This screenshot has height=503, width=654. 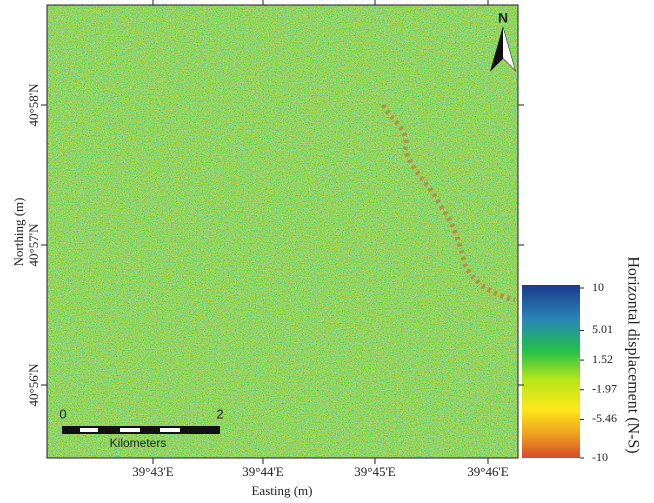 I want to click on colorbar-title: Horizontal displacement (N-S), so click(x=632, y=354).